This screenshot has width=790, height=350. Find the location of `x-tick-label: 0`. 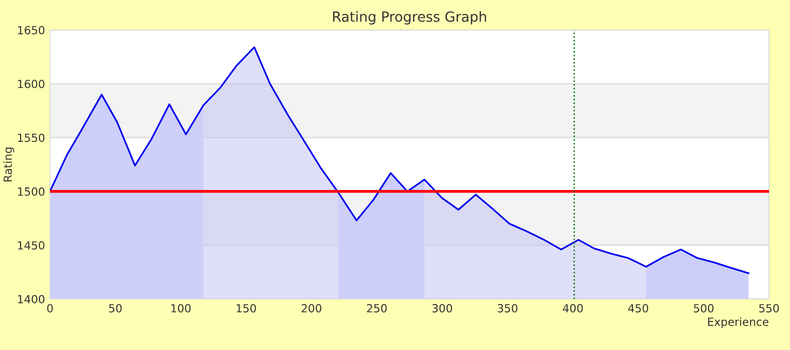

x-tick-label: 0 is located at coordinates (50, 308).